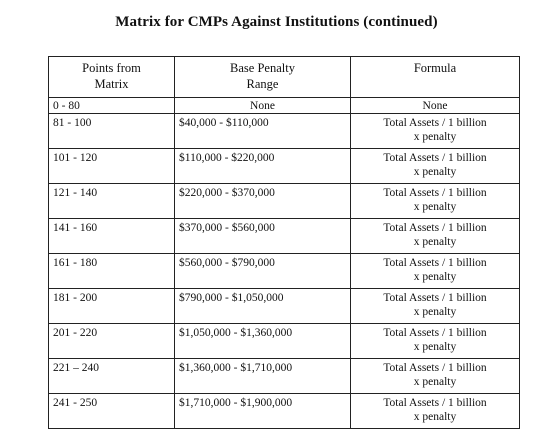  What do you see at coordinates (111, 306) in the screenshot?
I see `cell-points: 181 - 200` at bounding box center [111, 306].